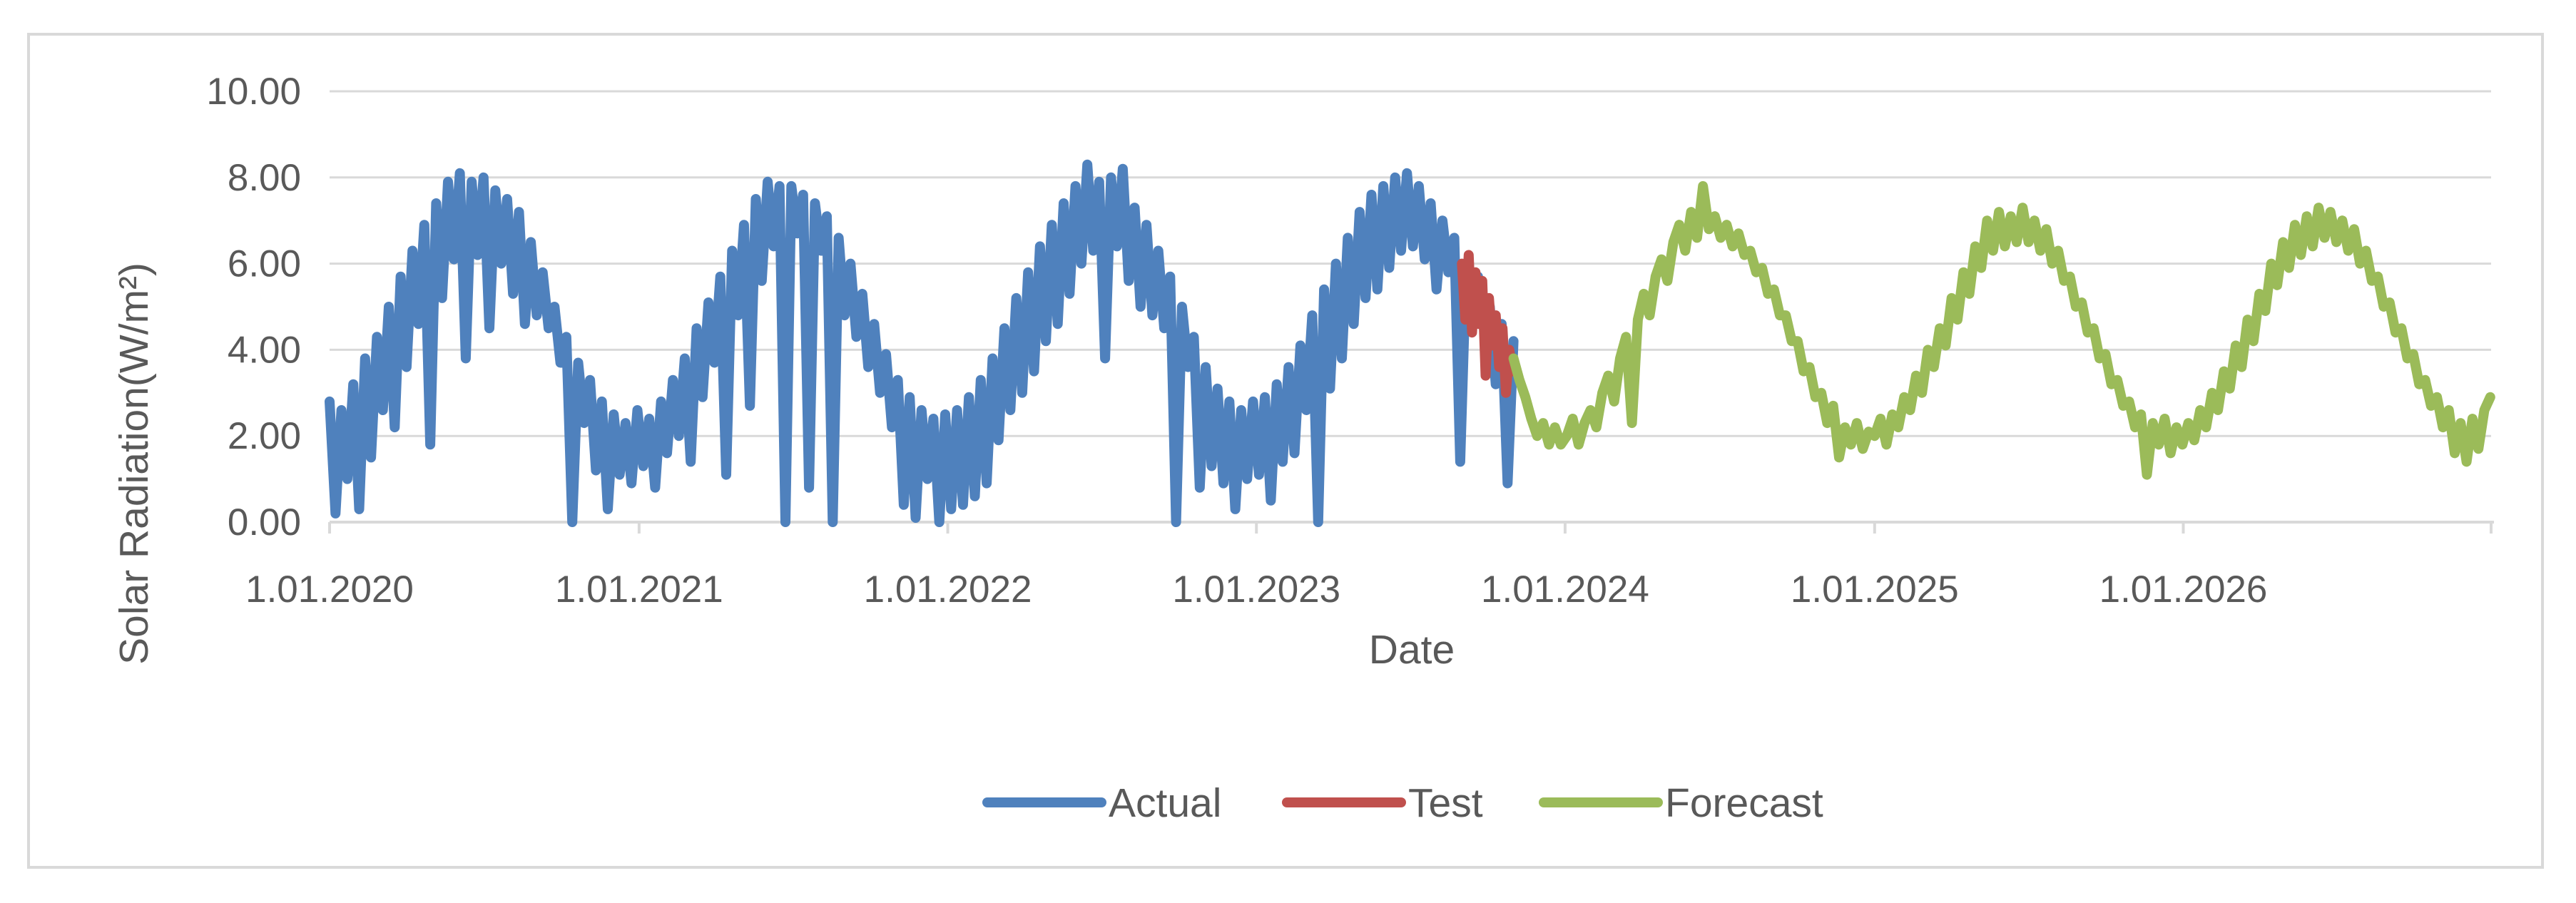 This screenshot has height=903, width=2576. What do you see at coordinates (2001, 330) in the screenshot?
I see `series-forecast-line` at bounding box center [2001, 330].